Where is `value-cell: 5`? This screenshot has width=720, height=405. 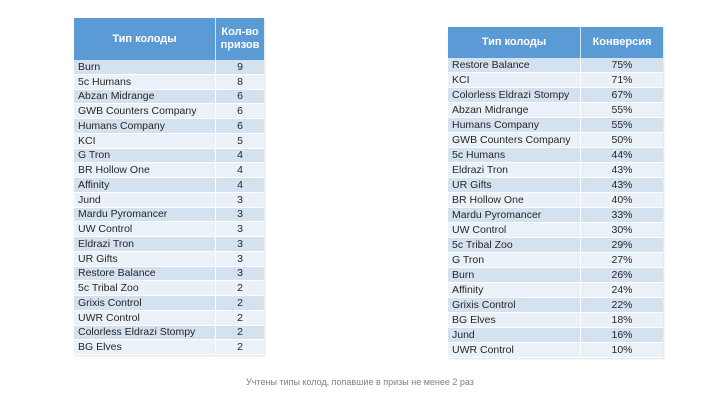
value-cell: 5 is located at coordinates (240, 140).